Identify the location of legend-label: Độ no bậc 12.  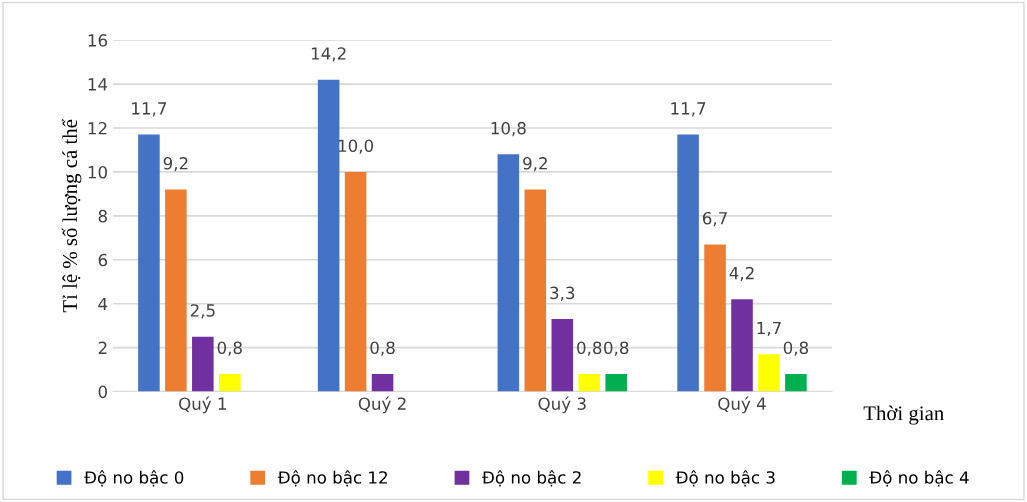
(332, 478).